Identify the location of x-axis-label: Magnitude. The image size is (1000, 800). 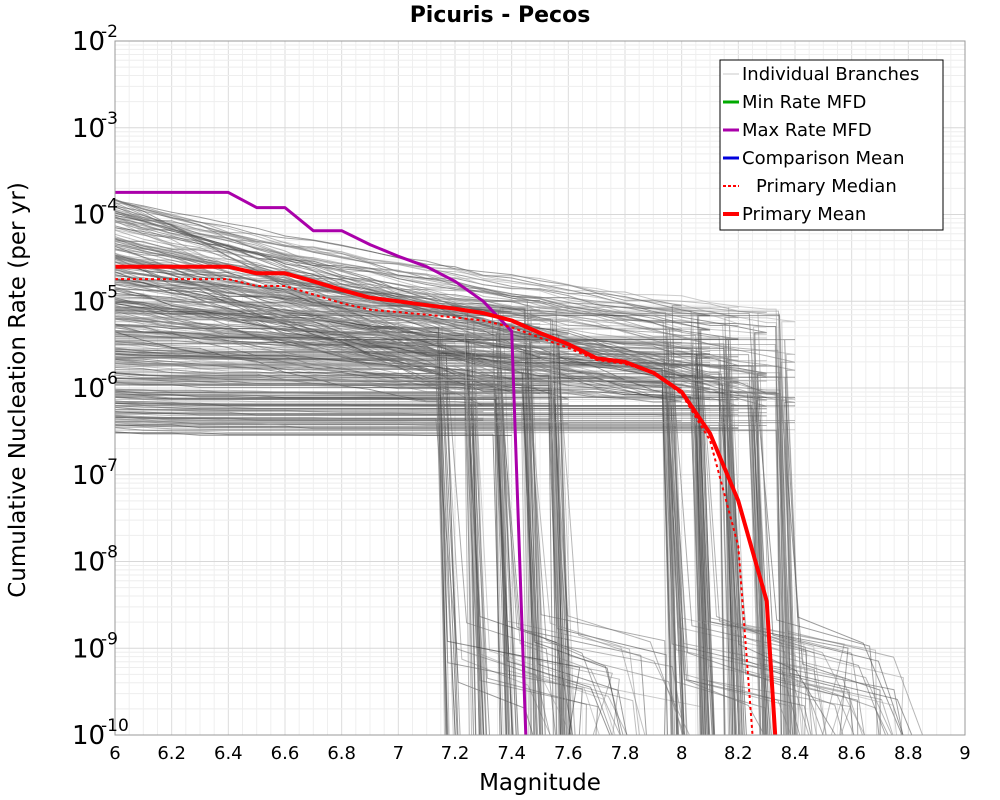
(540, 783).